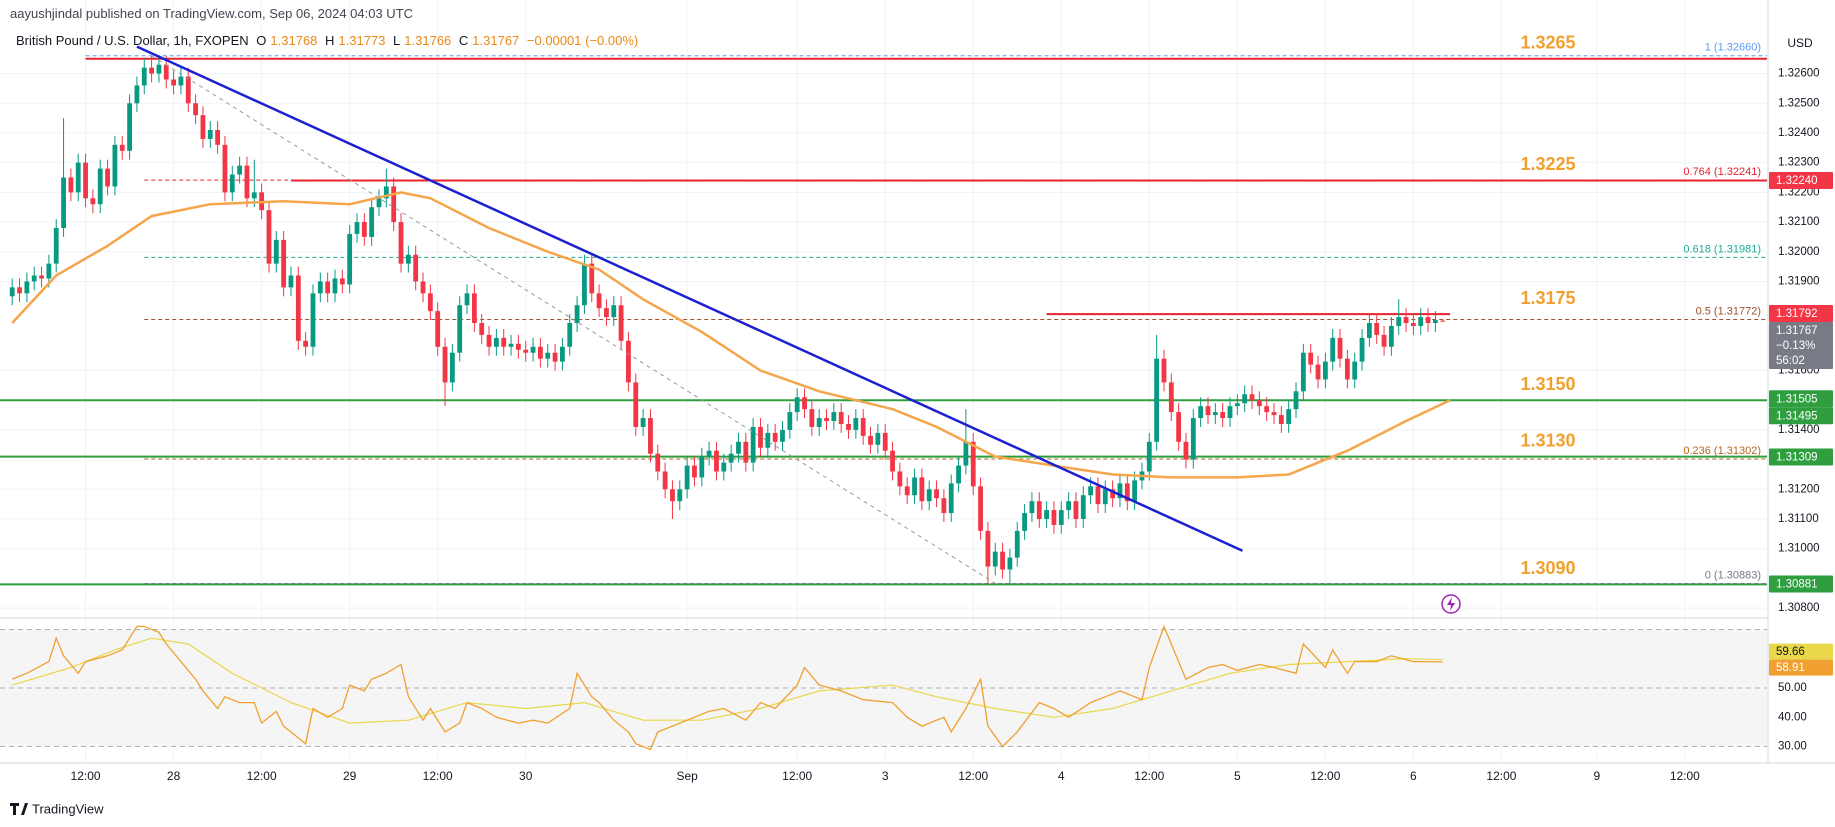 The height and width of the screenshot is (827, 1835). Describe the element at coordinates (727, 687) in the screenshot. I see `rsi-line` at that location.